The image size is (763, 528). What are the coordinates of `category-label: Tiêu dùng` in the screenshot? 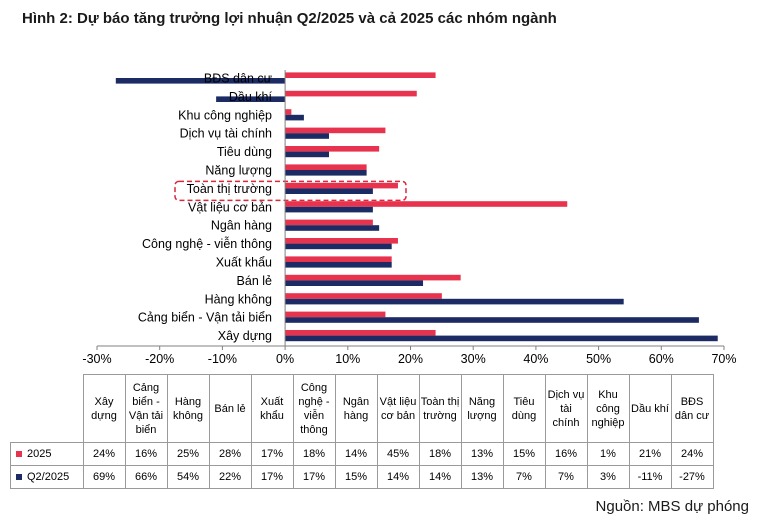 It's located at (244, 152).